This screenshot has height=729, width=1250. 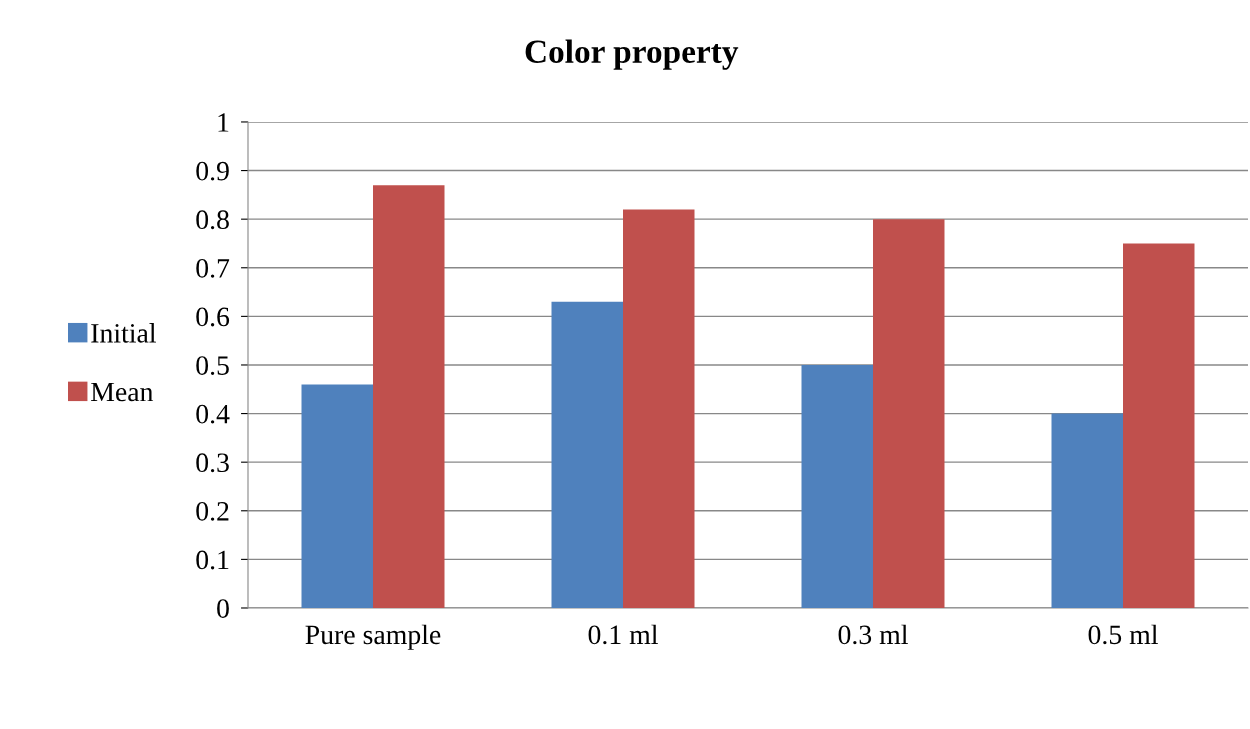 I want to click on y-tick-label: 0.7, so click(x=213, y=268).